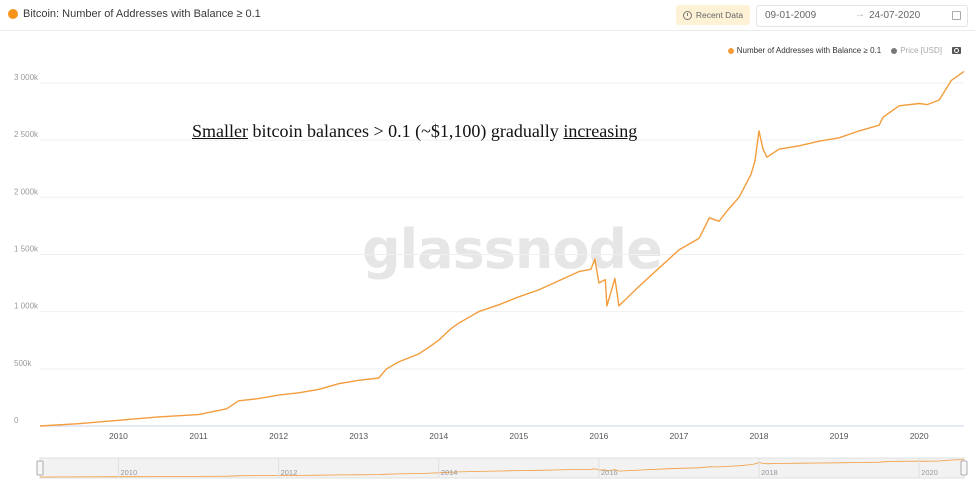 This screenshot has width=975, height=494. Describe the element at coordinates (16, 420) in the screenshot. I see `y-tick-label: 0` at that location.